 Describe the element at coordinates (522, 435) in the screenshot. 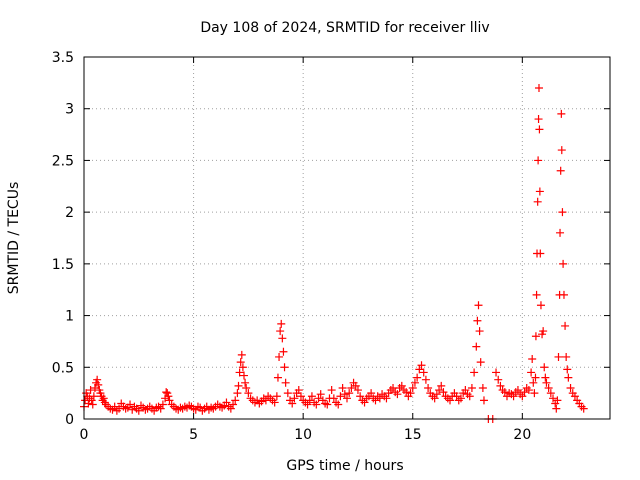

I see `x-tick-label: 20` at that location.